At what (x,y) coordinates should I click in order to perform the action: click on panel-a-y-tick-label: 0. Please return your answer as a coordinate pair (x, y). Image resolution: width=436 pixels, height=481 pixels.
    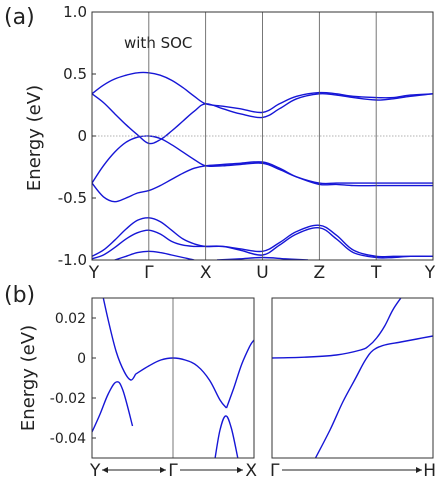
    Looking at the image, I should click on (82, 136).